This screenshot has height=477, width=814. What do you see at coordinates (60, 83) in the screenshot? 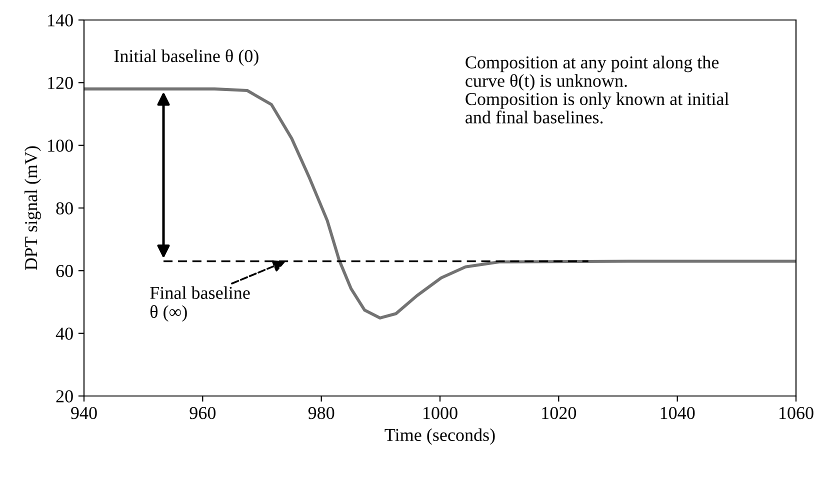
I see `y-tick-label: 120` at bounding box center [60, 83].